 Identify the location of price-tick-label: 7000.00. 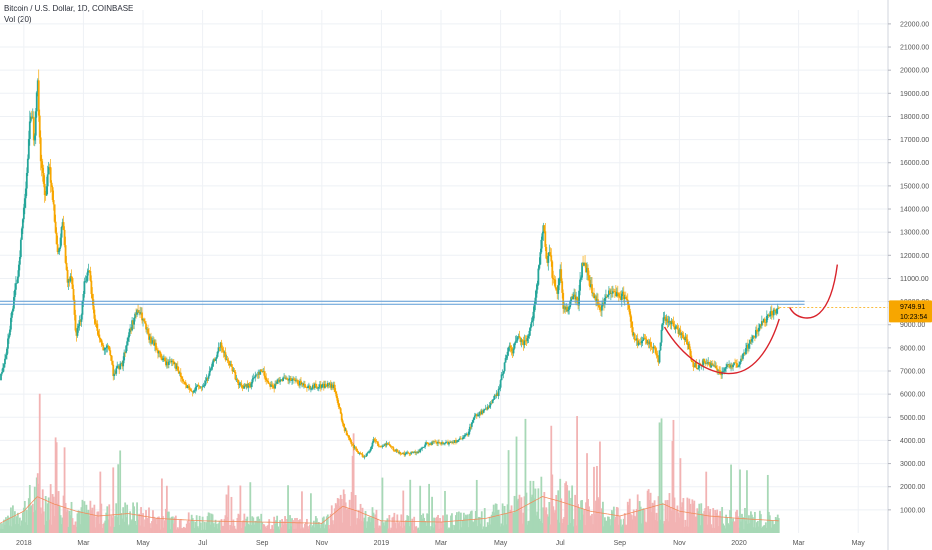
(912, 372).